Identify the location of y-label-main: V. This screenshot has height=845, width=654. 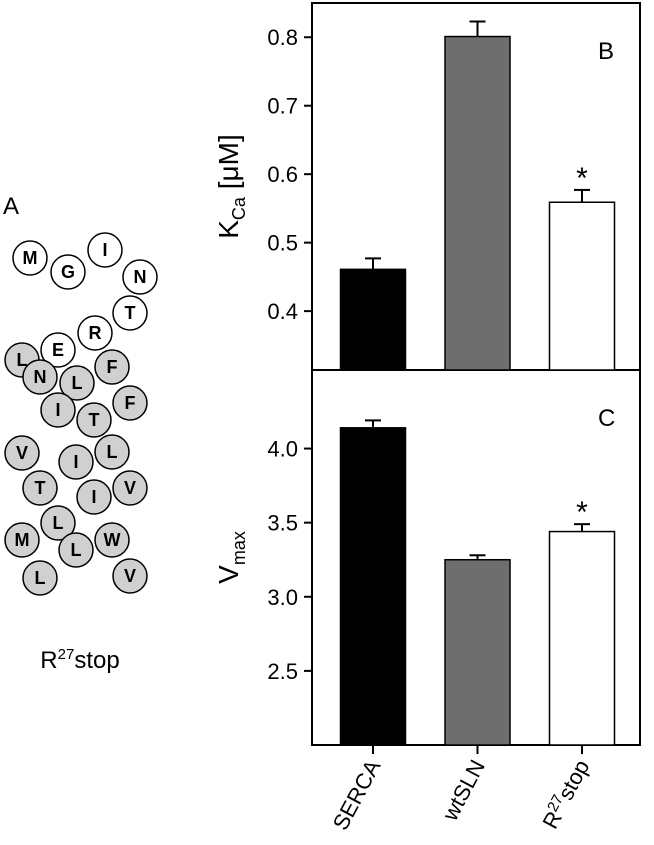
(228, 574).